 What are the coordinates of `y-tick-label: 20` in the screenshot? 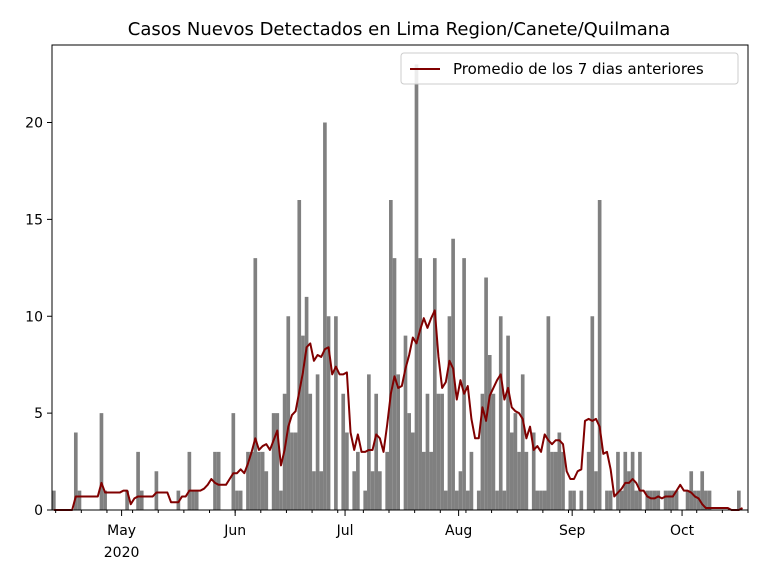 It's located at (34, 124).